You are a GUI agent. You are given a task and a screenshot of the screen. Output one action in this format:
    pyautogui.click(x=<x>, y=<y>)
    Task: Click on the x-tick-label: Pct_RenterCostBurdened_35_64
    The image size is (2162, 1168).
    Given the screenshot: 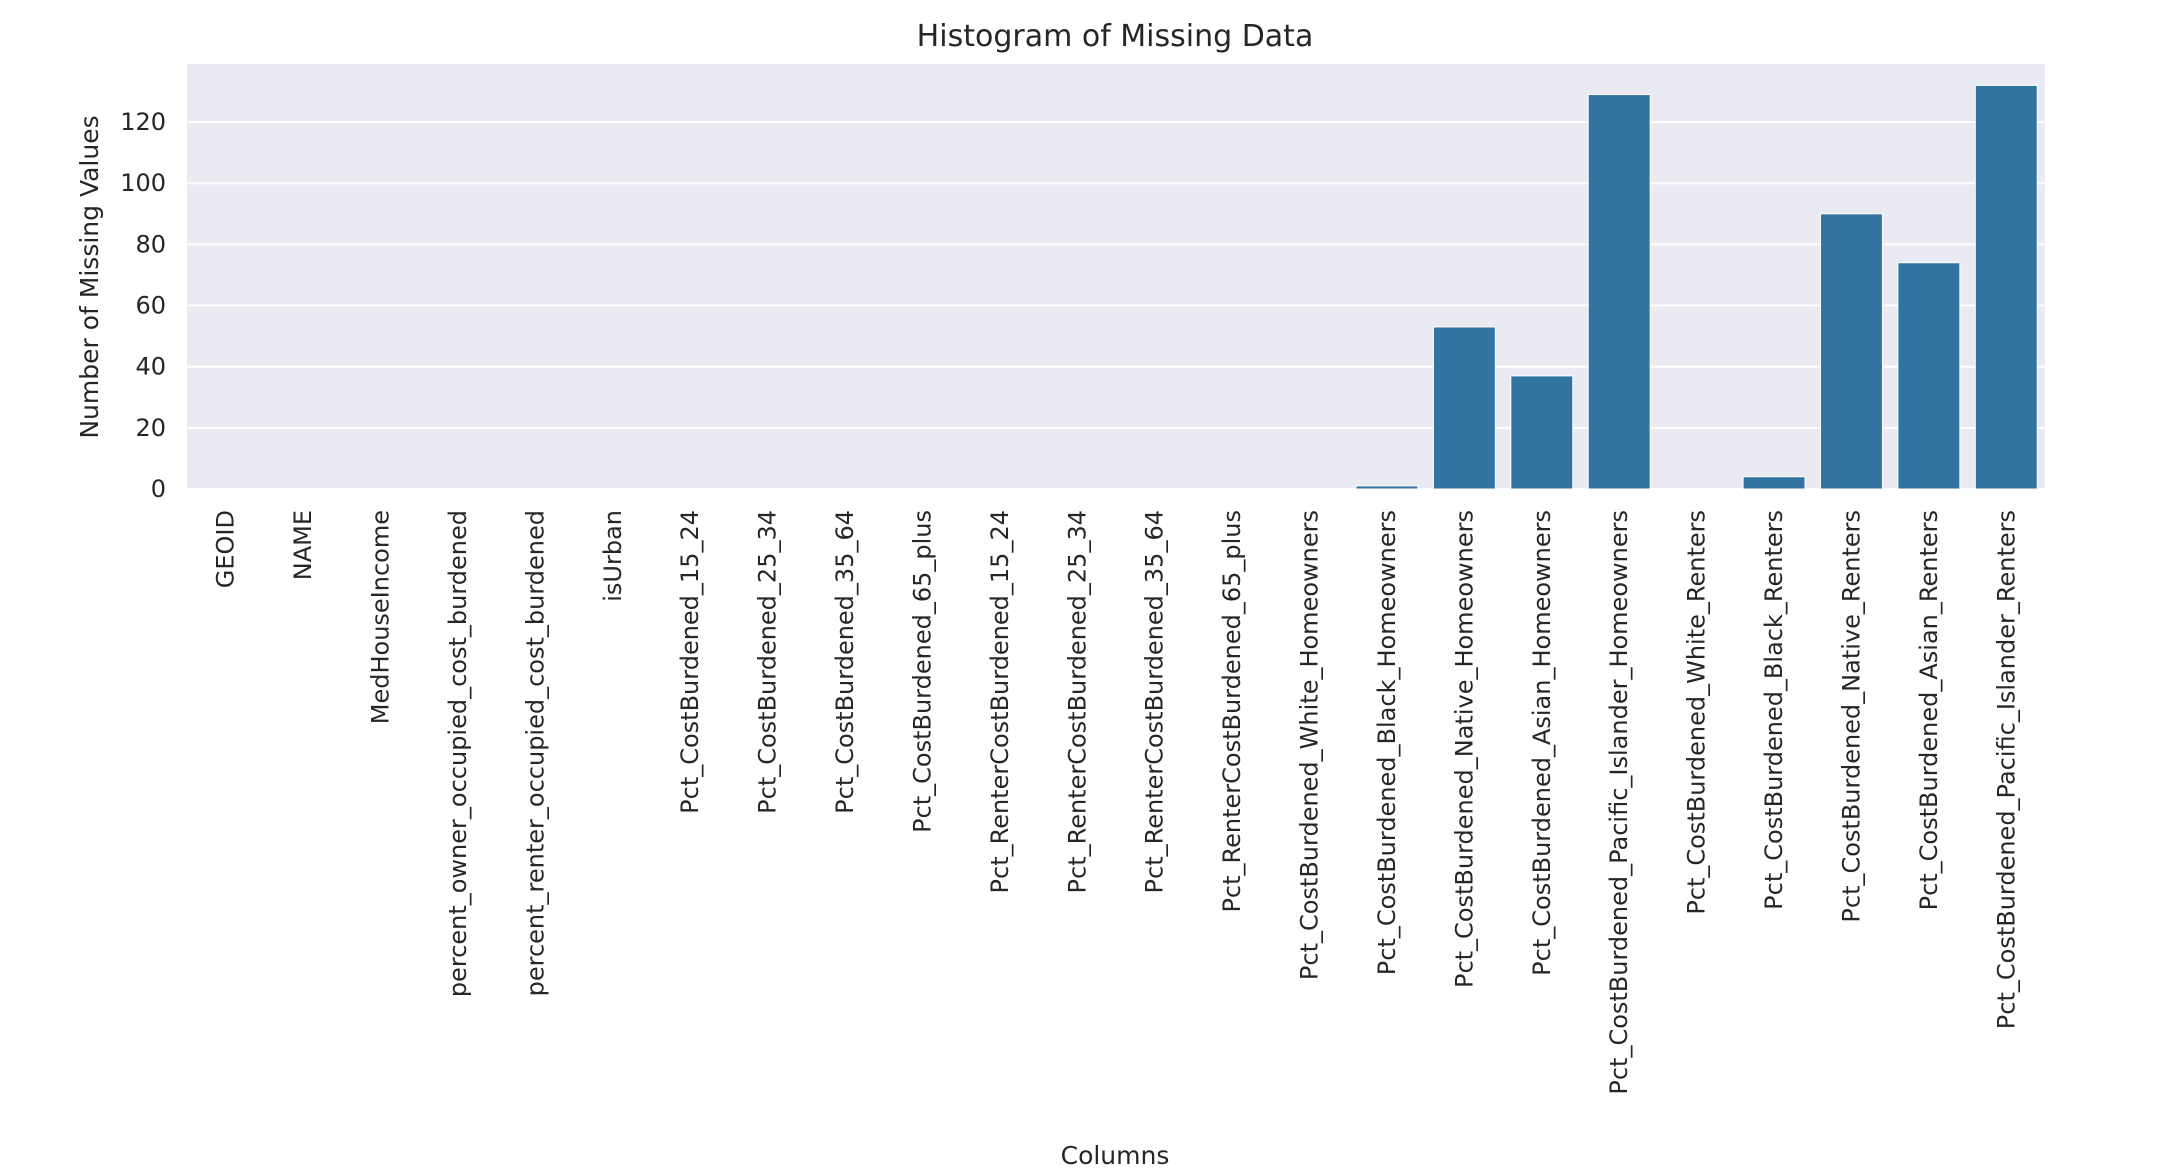 What is the action you would take?
    pyautogui.click(x=1155, y=701)
    